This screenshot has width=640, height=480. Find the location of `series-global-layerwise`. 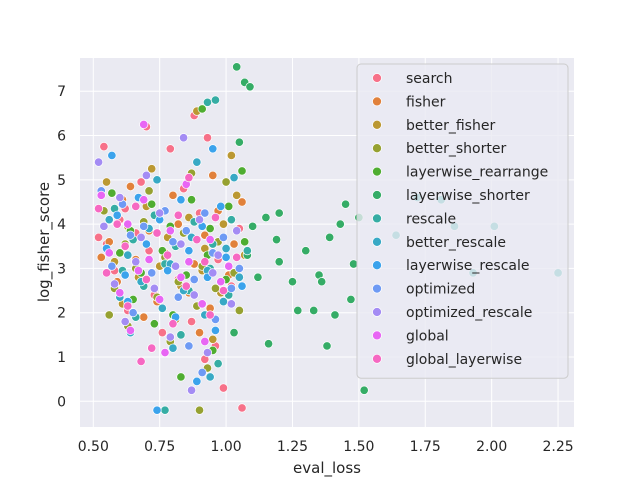

series-global-layerwise is located at coordinates (168, 269).